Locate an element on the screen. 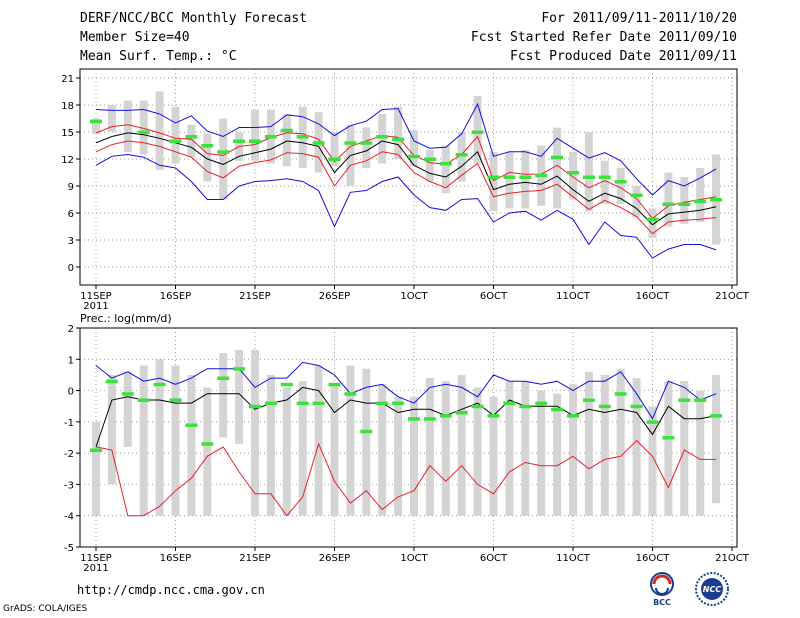 This screenshot has width=800, height=618. ncc-logo-text: NCC is located at coordinates (712, 589).